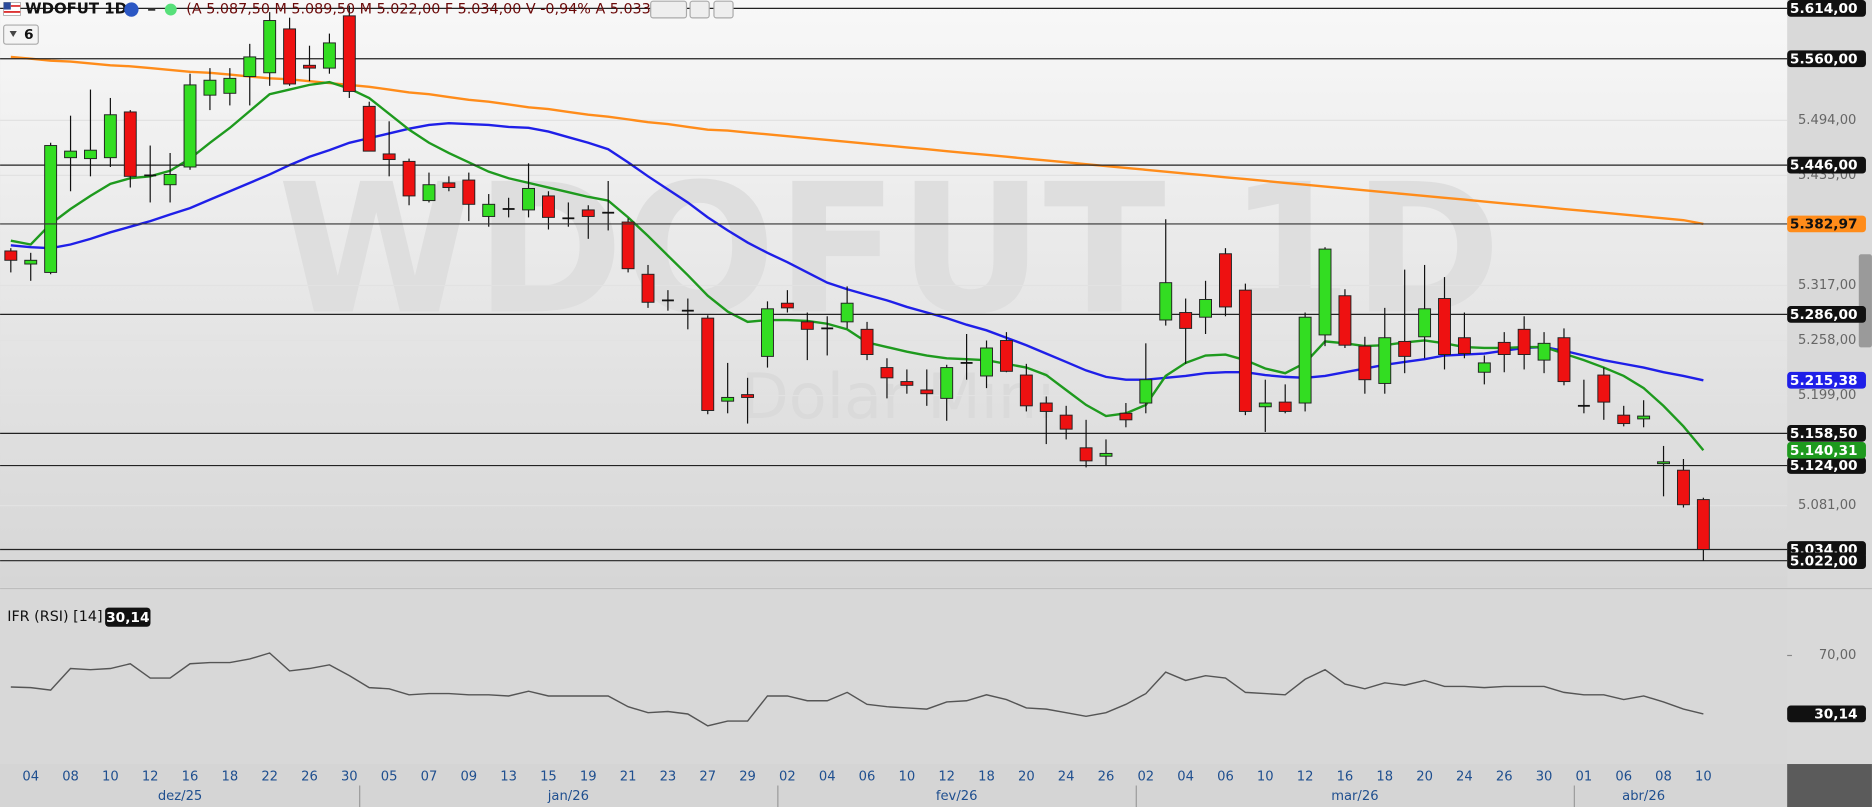 This screenshot has width=1872, height=807. Describe the element at coordinates (1827, 340) in the screenshot. I see `y-tick-label: 5.258,00` at that location.